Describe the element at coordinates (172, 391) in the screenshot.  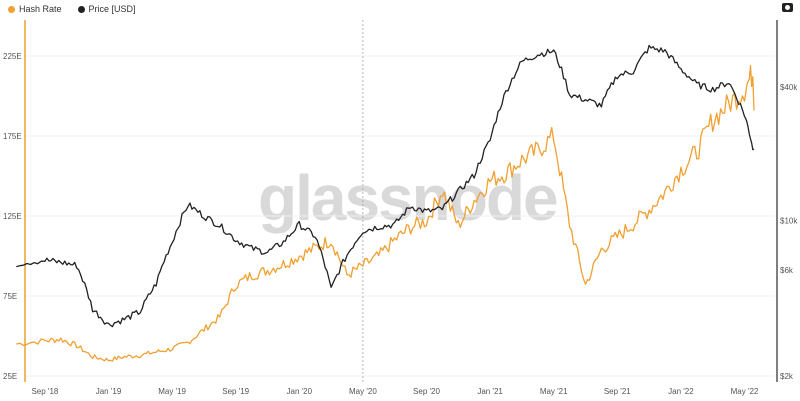
I see `x-tick: May '19` at that location.